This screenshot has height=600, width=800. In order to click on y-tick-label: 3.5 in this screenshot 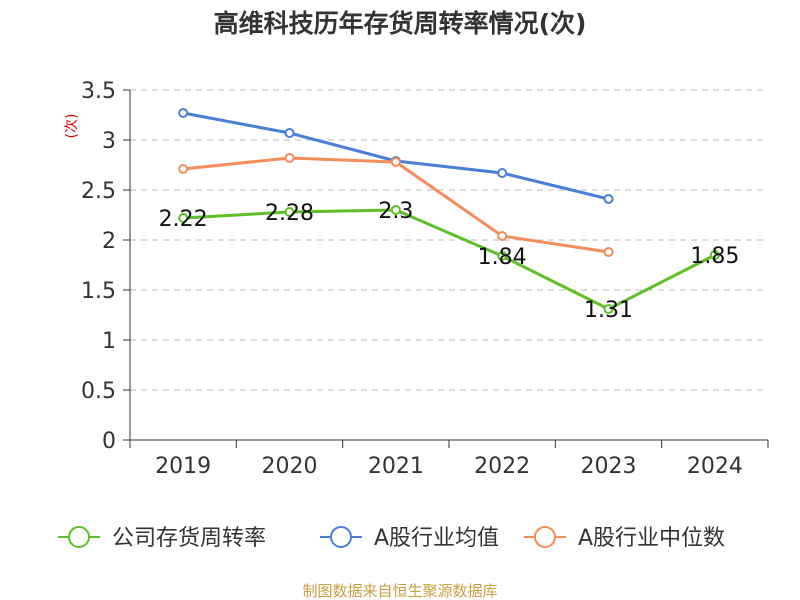, I will do `click(98, 91)`.